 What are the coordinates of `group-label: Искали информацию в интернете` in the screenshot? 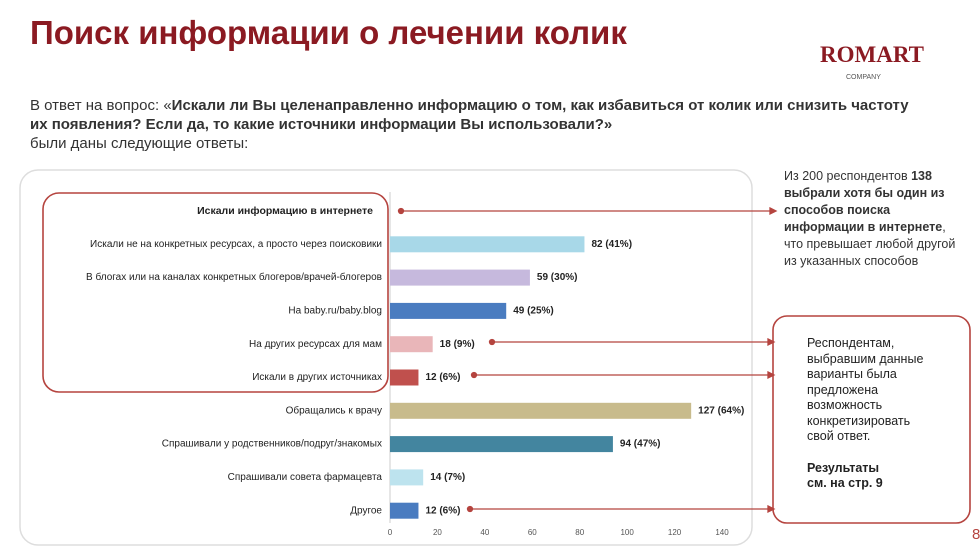 It's located at (285, 211).